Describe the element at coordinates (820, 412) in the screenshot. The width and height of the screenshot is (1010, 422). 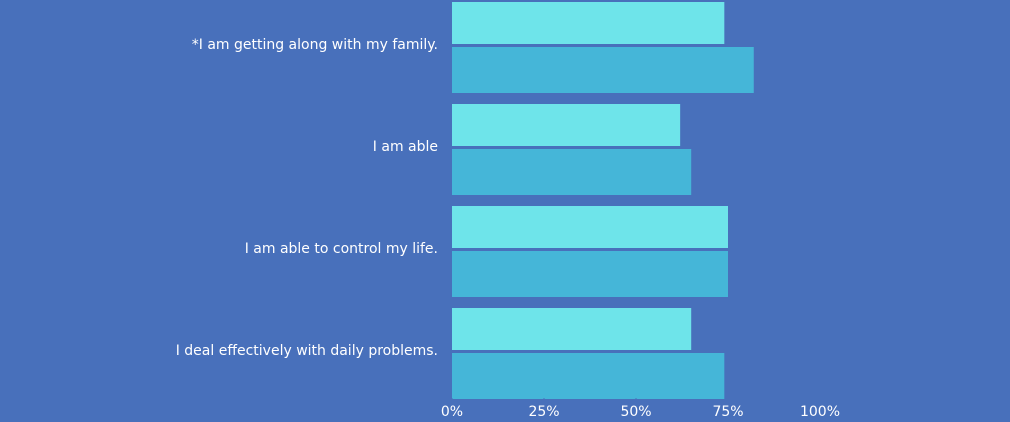
I see `x-tick-label: 100%` at that location.